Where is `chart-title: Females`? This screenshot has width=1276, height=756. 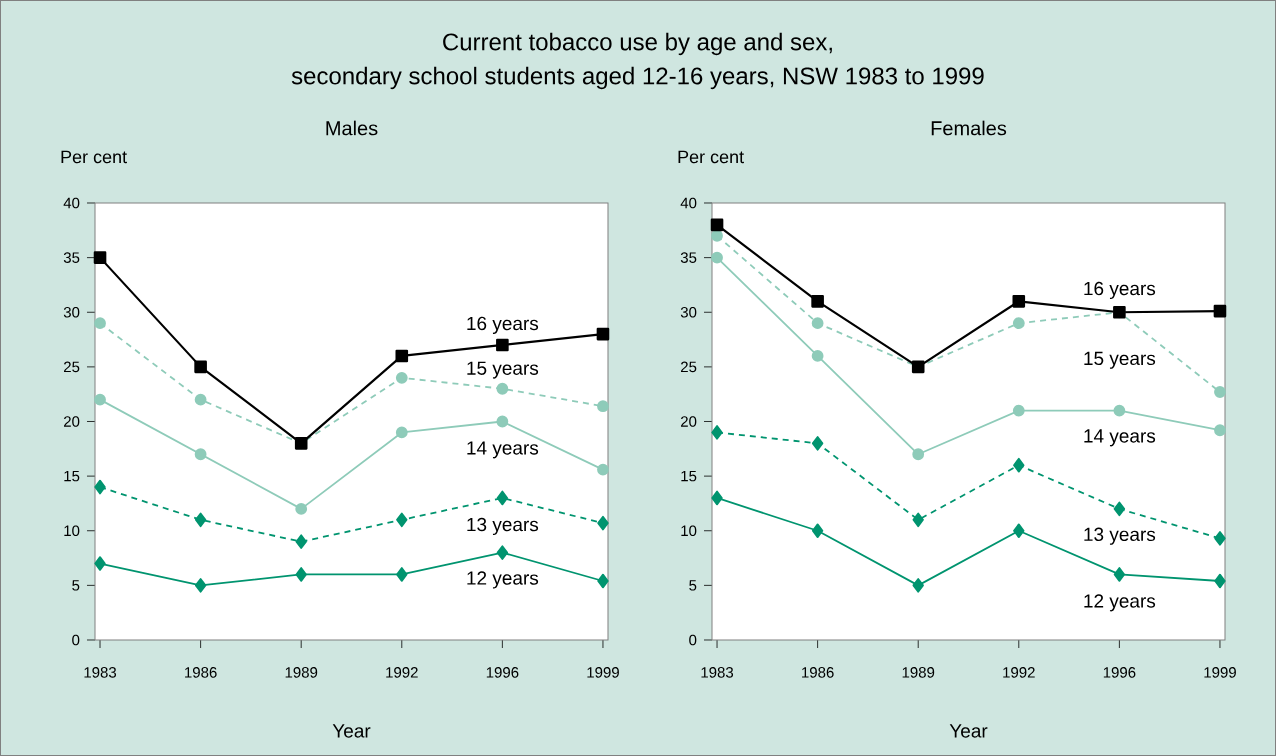
chart-title: Females is located at coordinates (969, 128).